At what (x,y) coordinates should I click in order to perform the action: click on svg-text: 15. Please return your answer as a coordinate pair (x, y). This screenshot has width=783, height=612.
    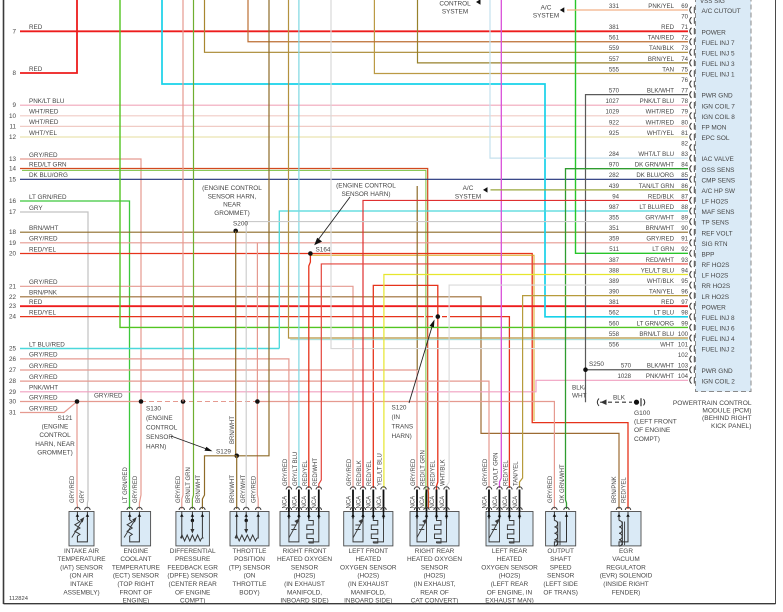
    Looking at the image, I should click on (13, 179).